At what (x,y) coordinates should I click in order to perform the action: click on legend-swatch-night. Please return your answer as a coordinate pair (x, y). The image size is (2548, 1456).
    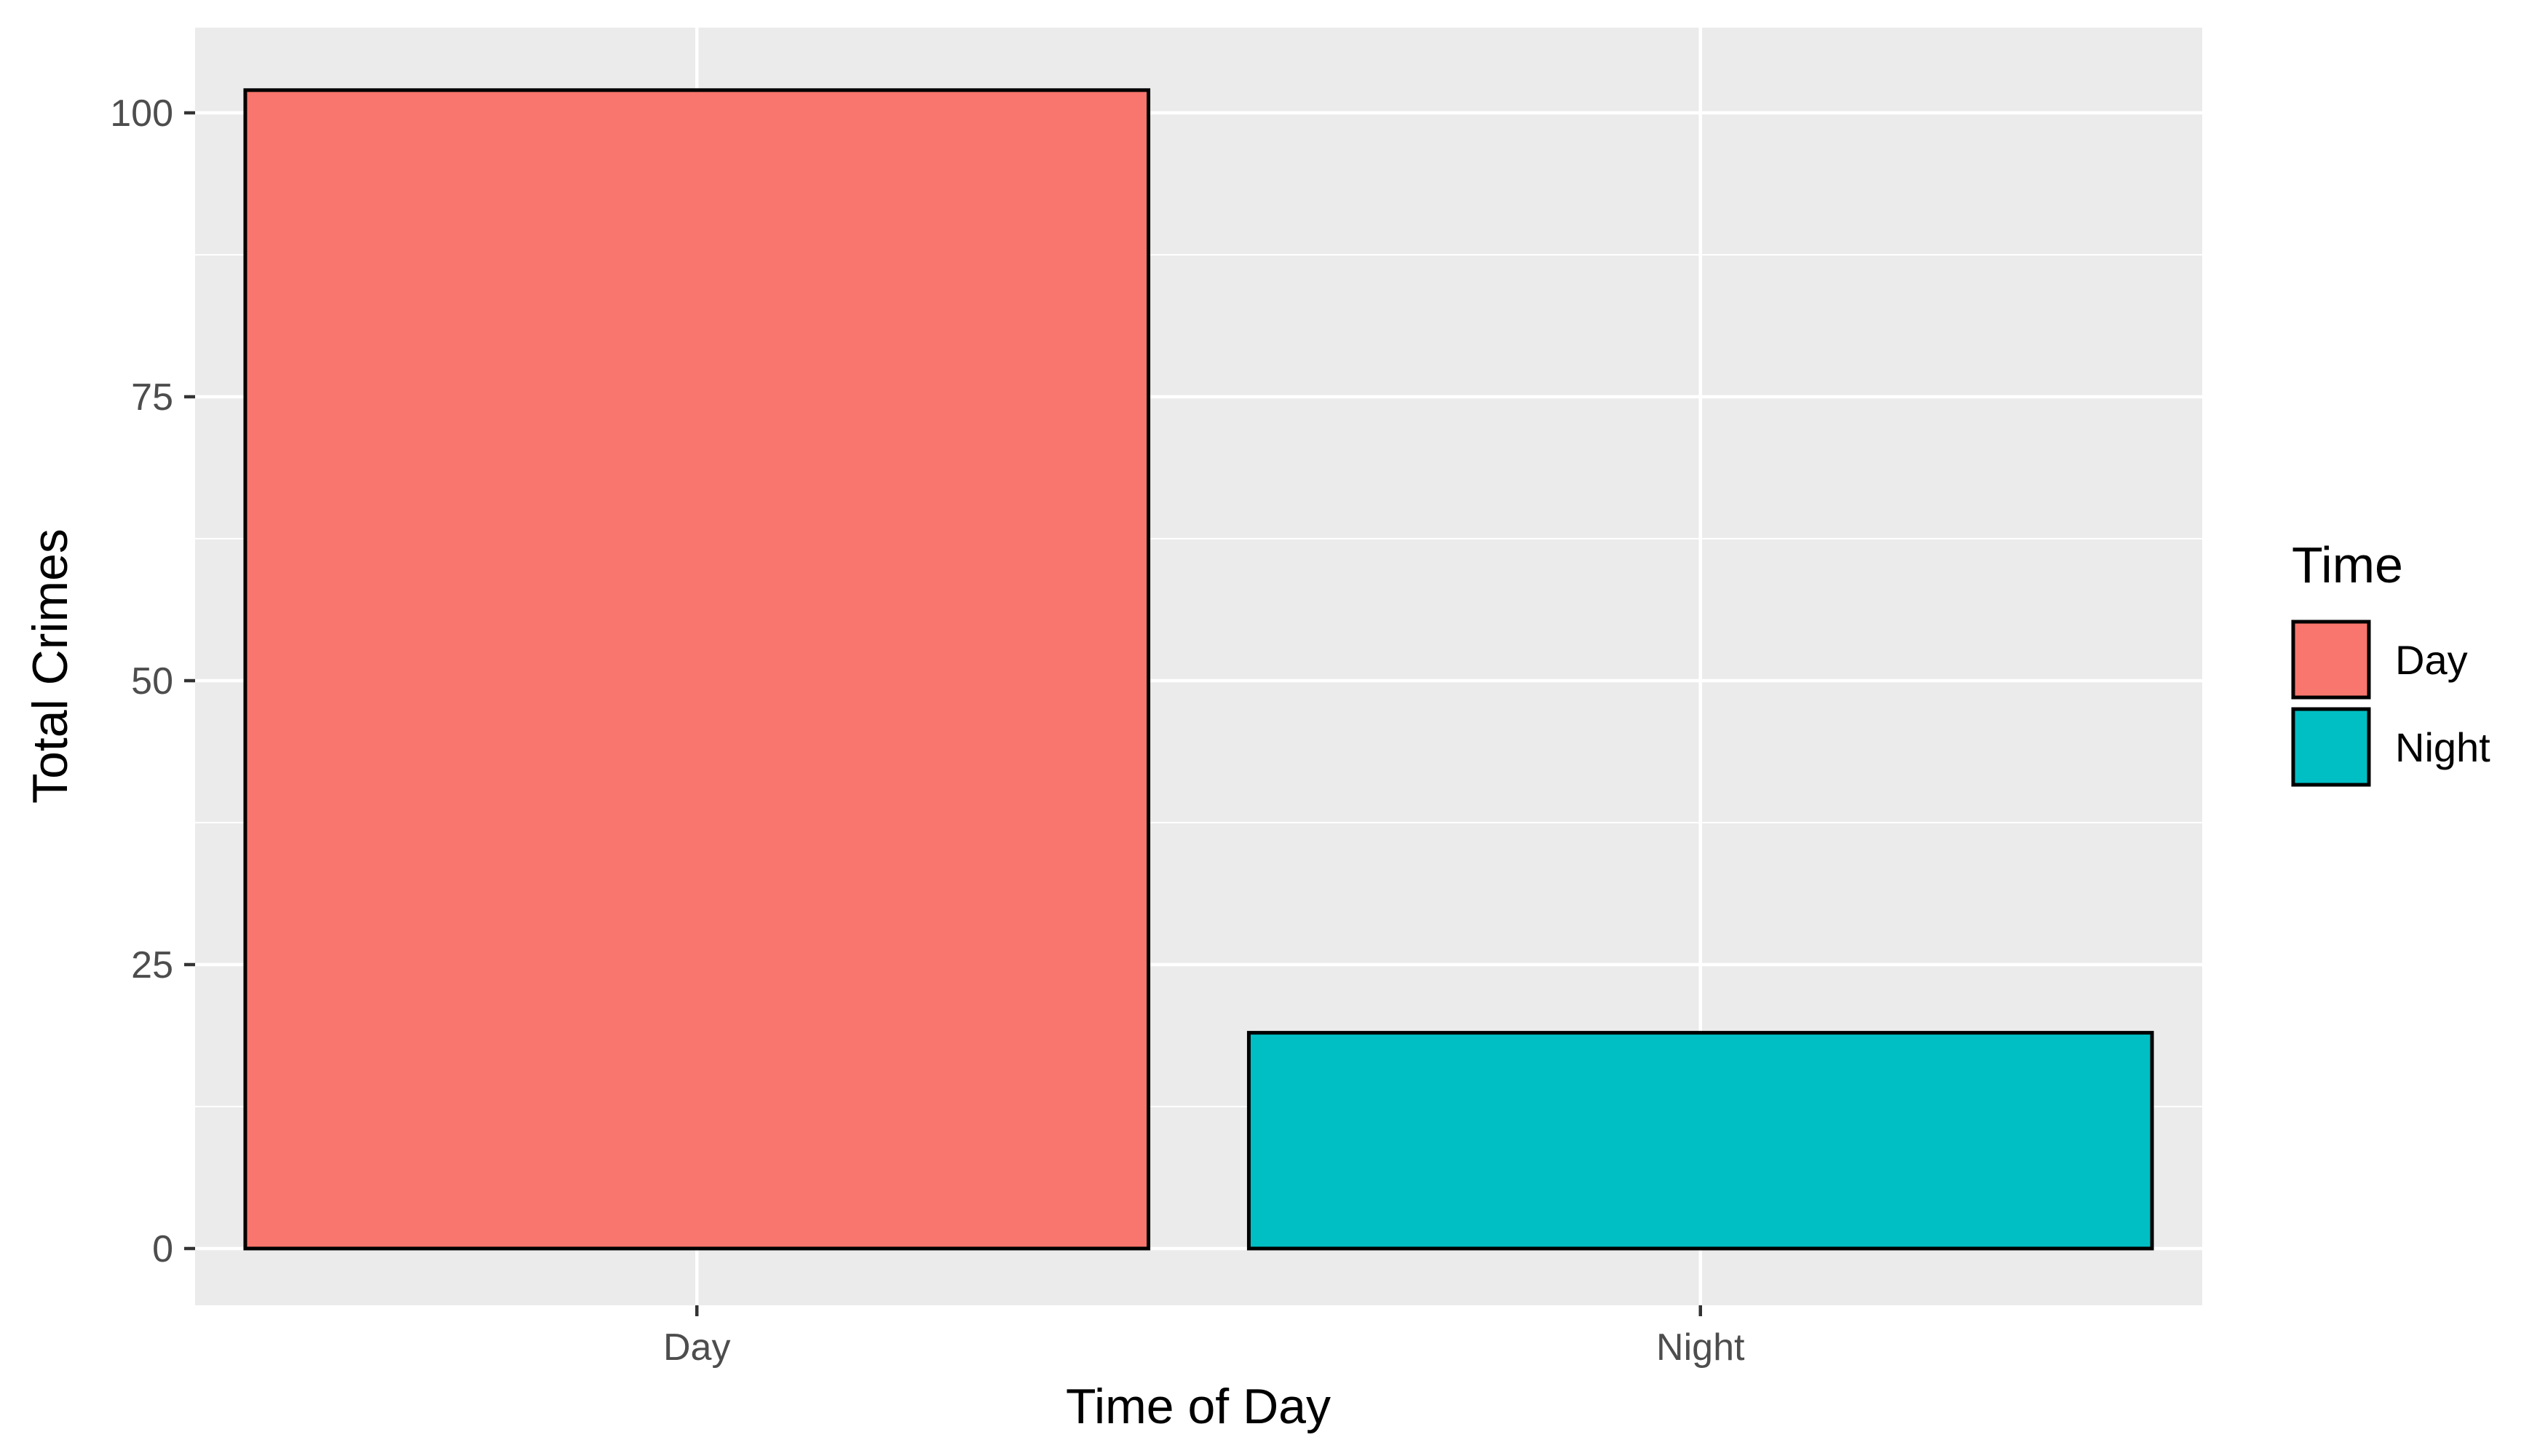
    Looking at the image, I should click on (2331, 747).